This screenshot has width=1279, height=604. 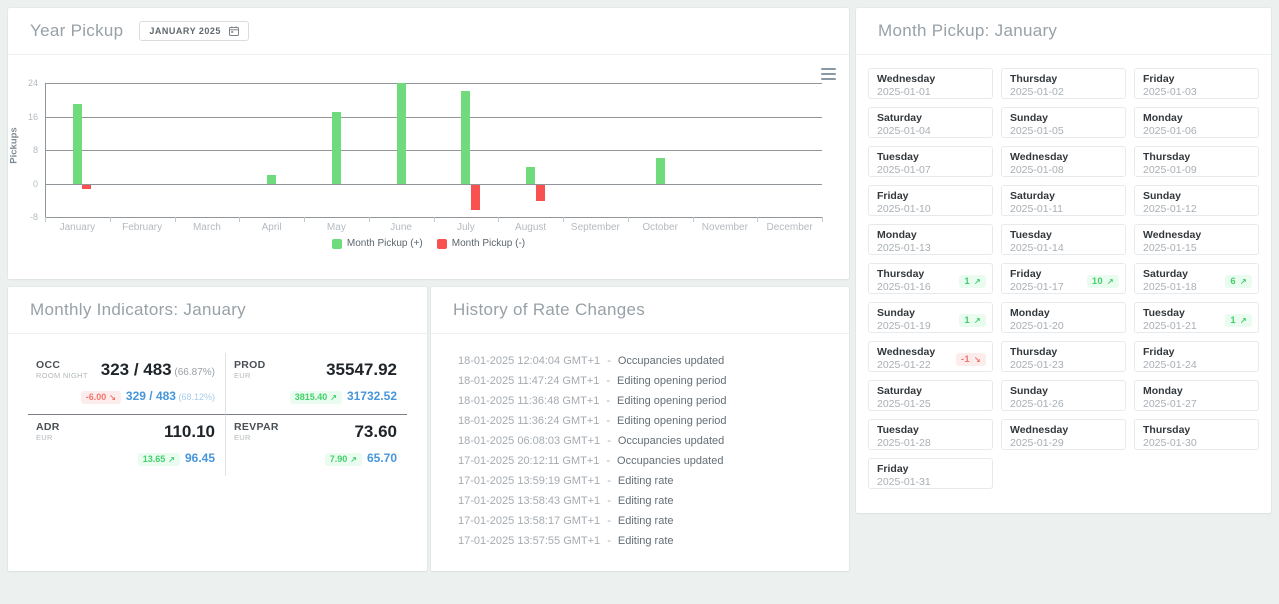 I want to click on history-timestamp: 17-01-2025 13:59:19 GMT+1, so click(x=529, y=481).